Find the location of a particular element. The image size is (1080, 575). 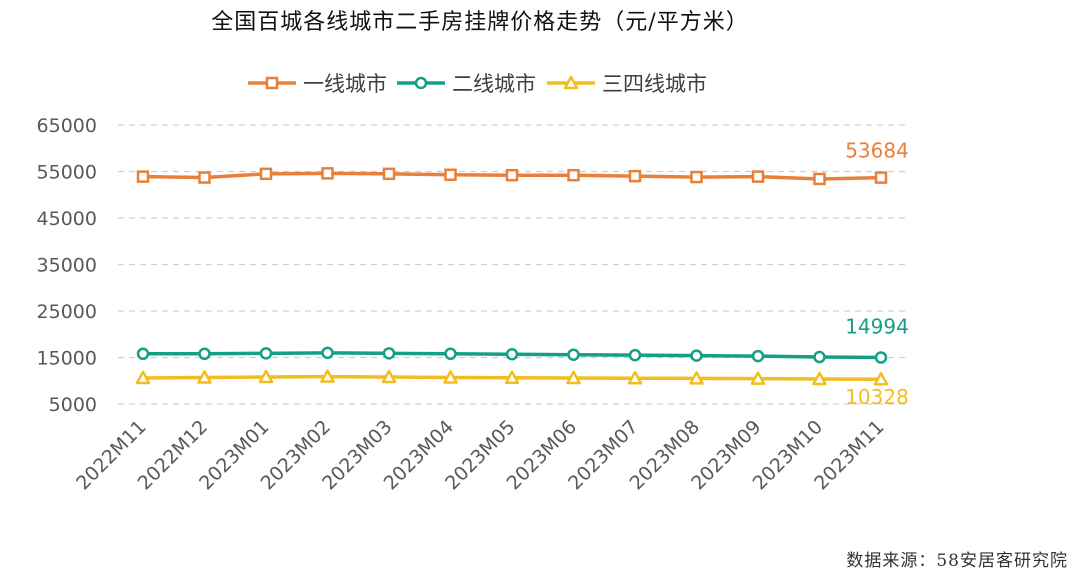

end-value-label: 10328 is located at coordinates (877, 397).